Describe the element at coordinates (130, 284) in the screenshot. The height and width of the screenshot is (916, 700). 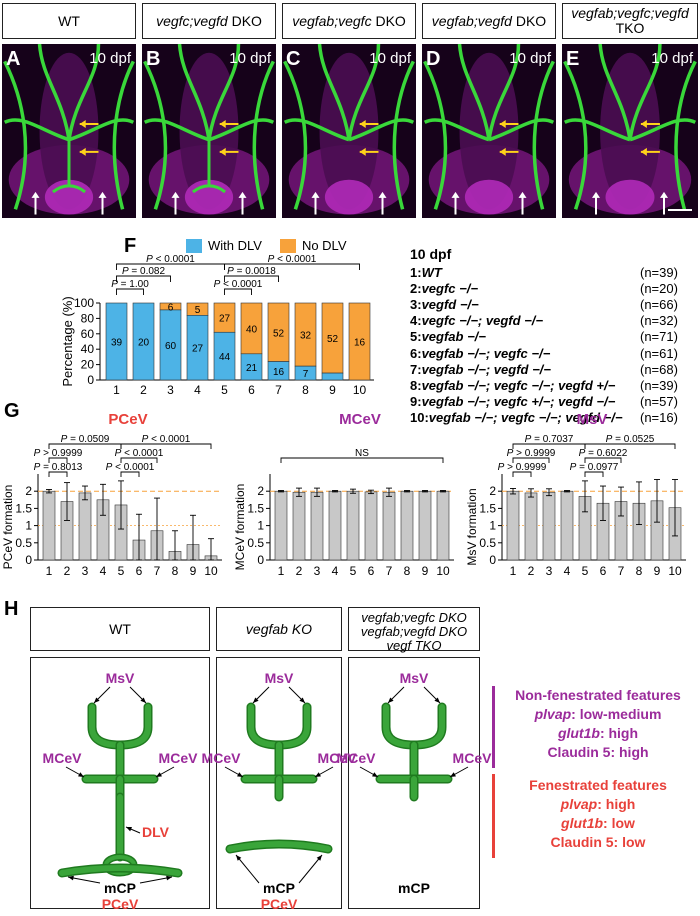
I see `p-value-label: P = 1.00` at that location.